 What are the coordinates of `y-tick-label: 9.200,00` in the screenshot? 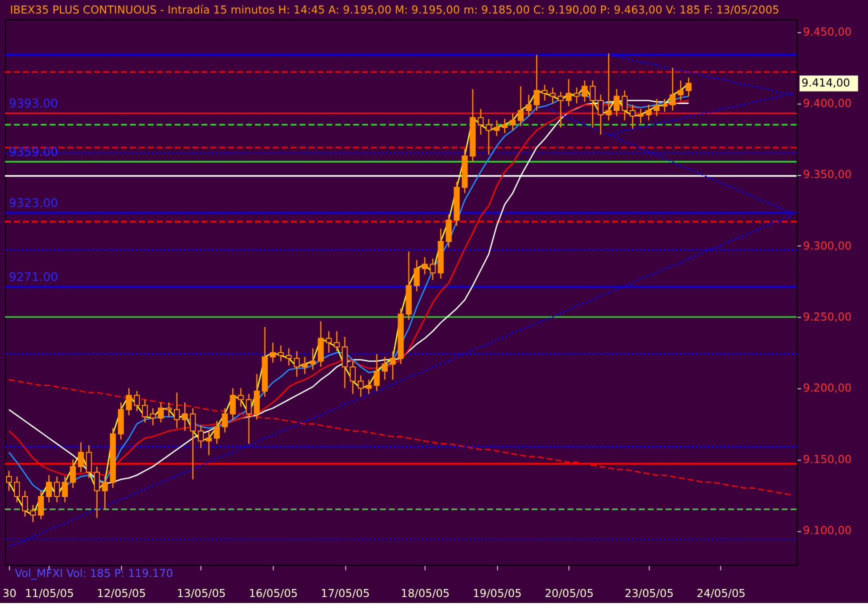 It's located at (827, 388).